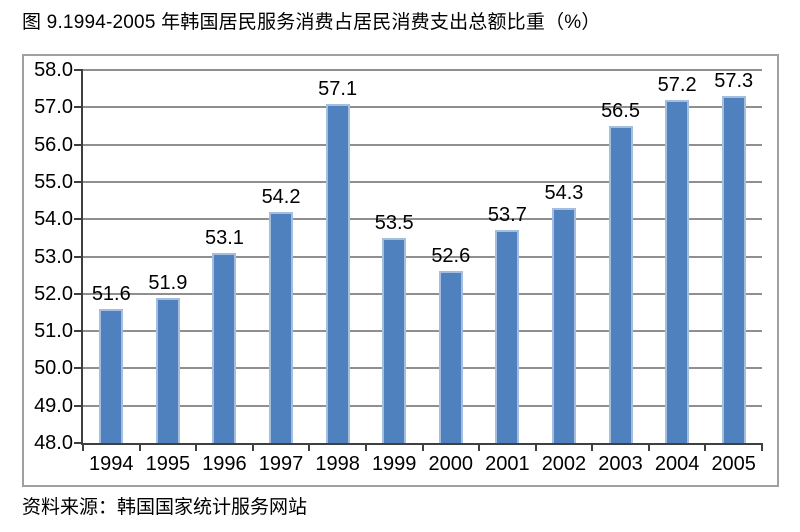 Image resolution: width=800 pixels, height=532 pixels. What do you see at coordinates (733, 269) in the screenshot?
I see `bar-2005` at bounding box center [733, 269].